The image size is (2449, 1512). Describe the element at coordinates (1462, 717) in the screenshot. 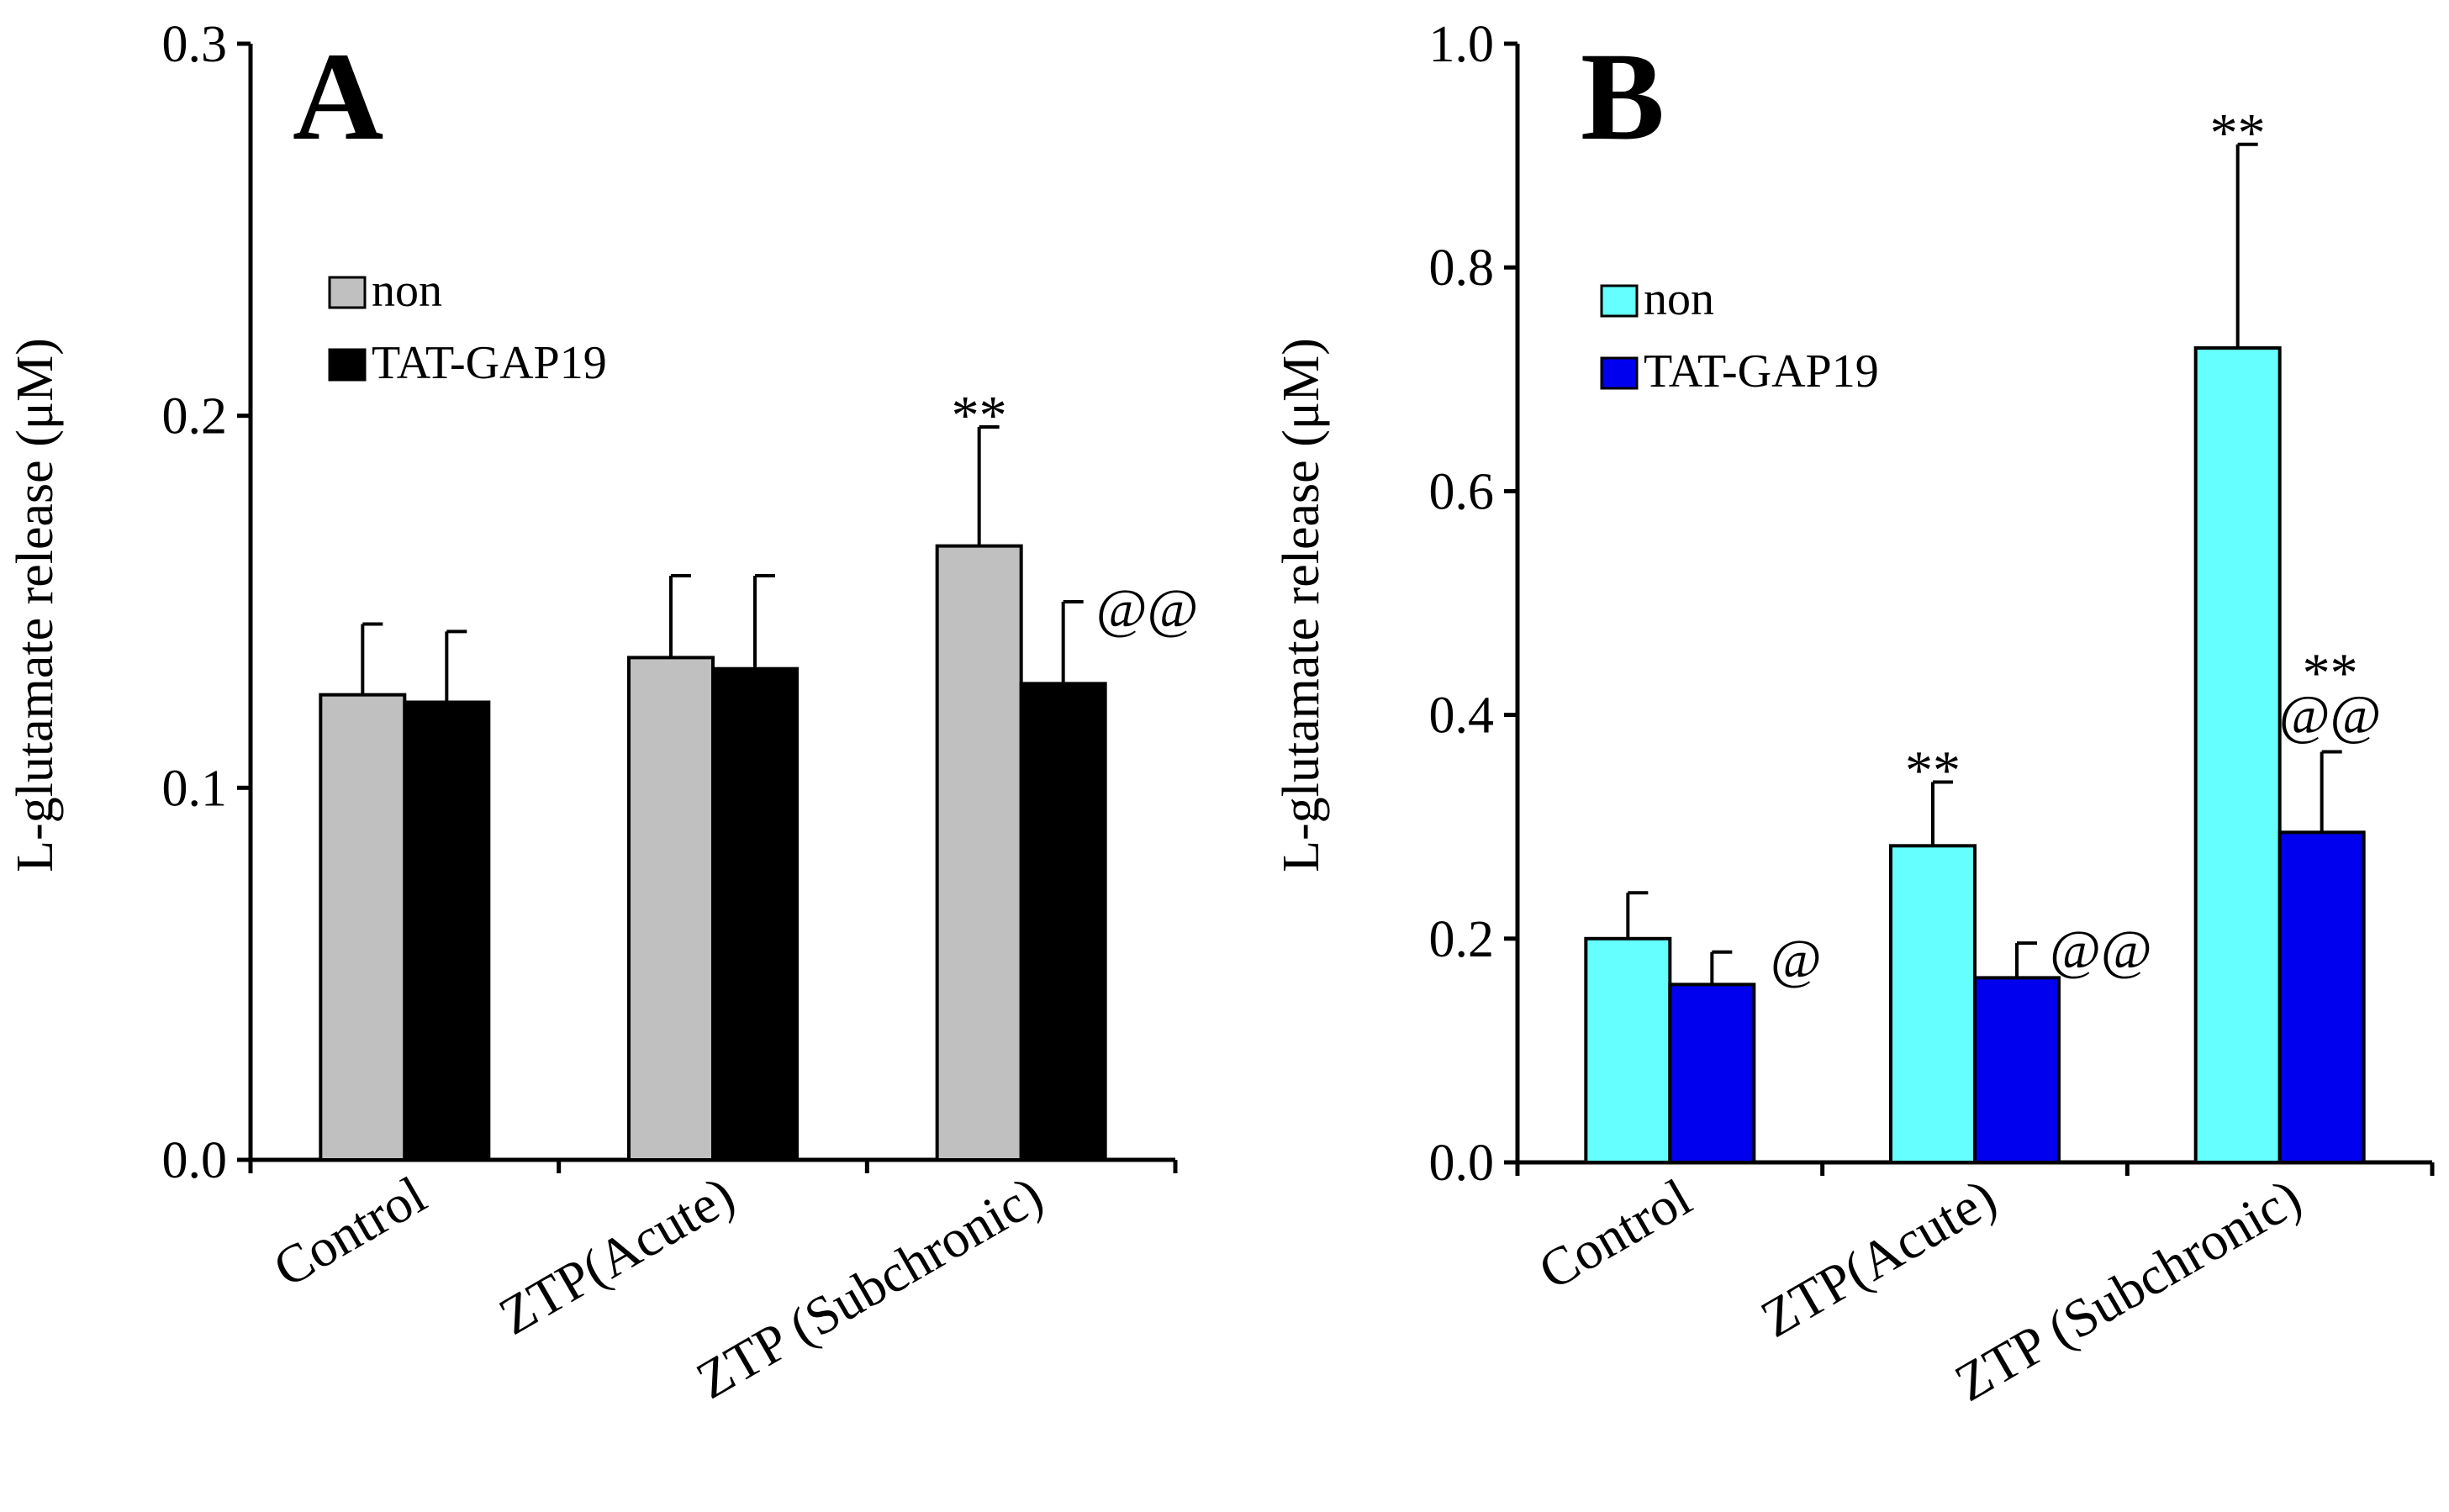

I see `y-tick-label: 0.4` at that location.